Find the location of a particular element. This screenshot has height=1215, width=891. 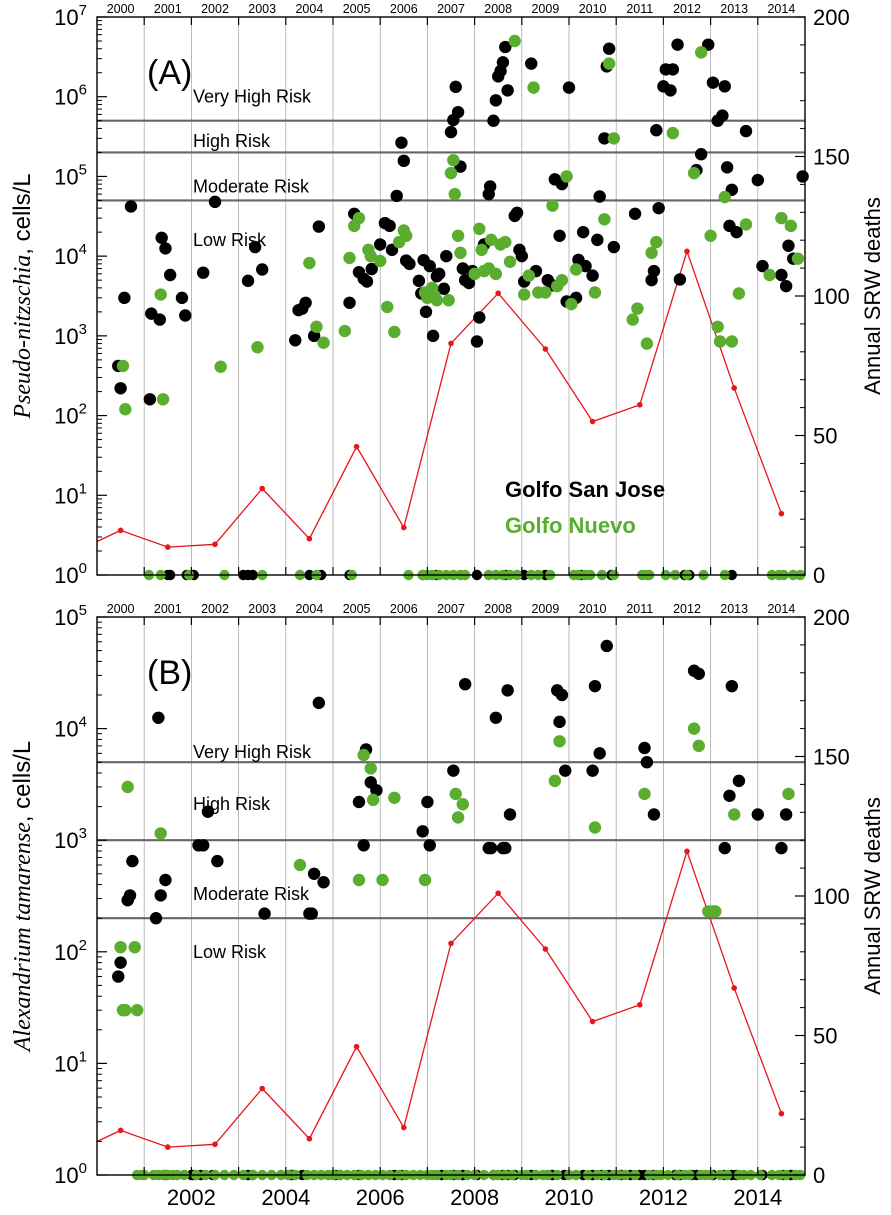

top-year-label: 2007 is located at coordinates (451, 609).